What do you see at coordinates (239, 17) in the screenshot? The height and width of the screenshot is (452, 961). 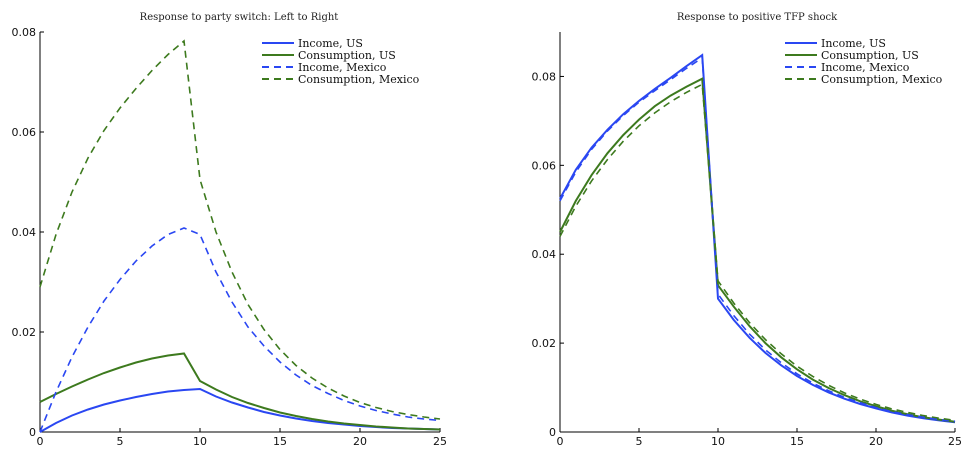 I see `chart-title: Response to party switch: Left to Right` at bounding box center [239, 17].